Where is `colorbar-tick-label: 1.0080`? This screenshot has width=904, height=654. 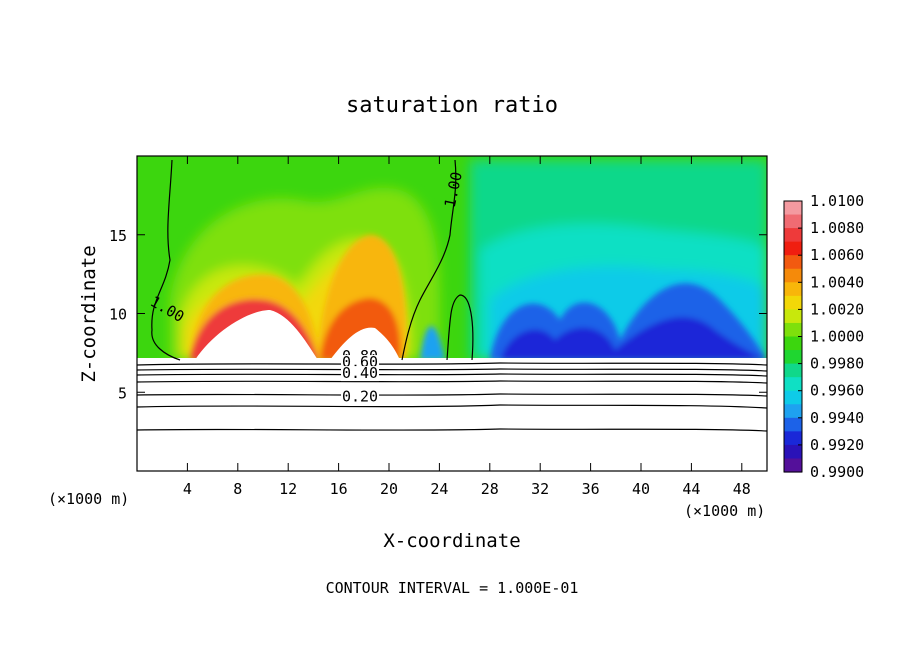
colorbar-tick-label: 1.0080 is located at coordinates (837, 228).